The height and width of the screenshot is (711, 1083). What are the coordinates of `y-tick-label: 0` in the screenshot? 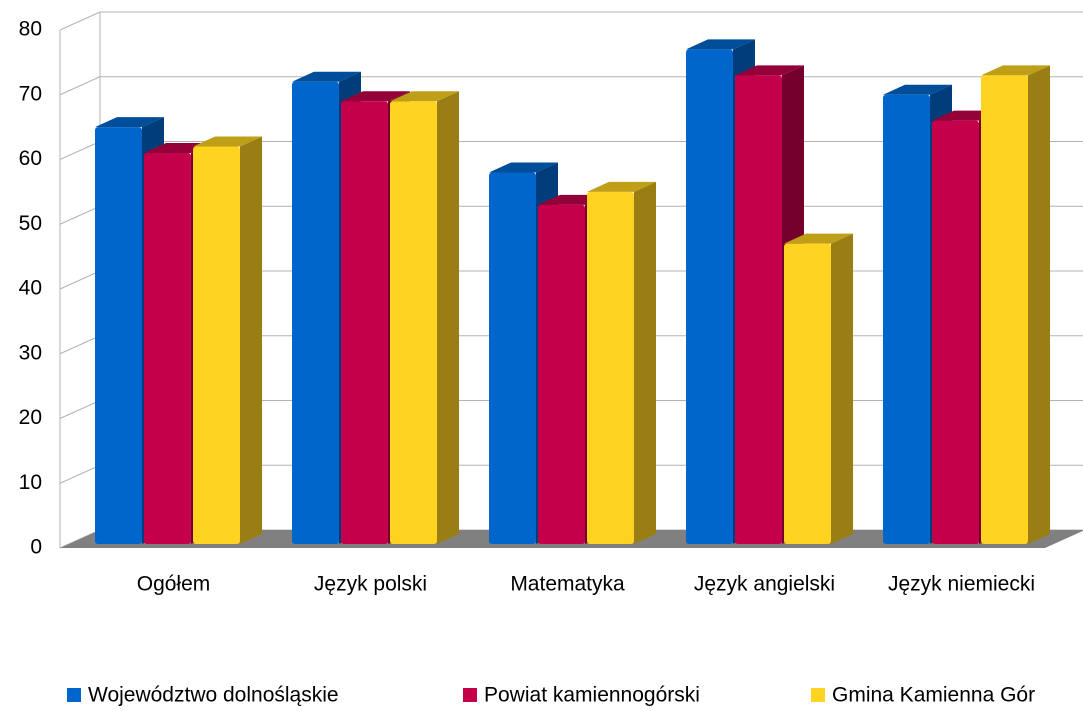 It's located at (36, 547).